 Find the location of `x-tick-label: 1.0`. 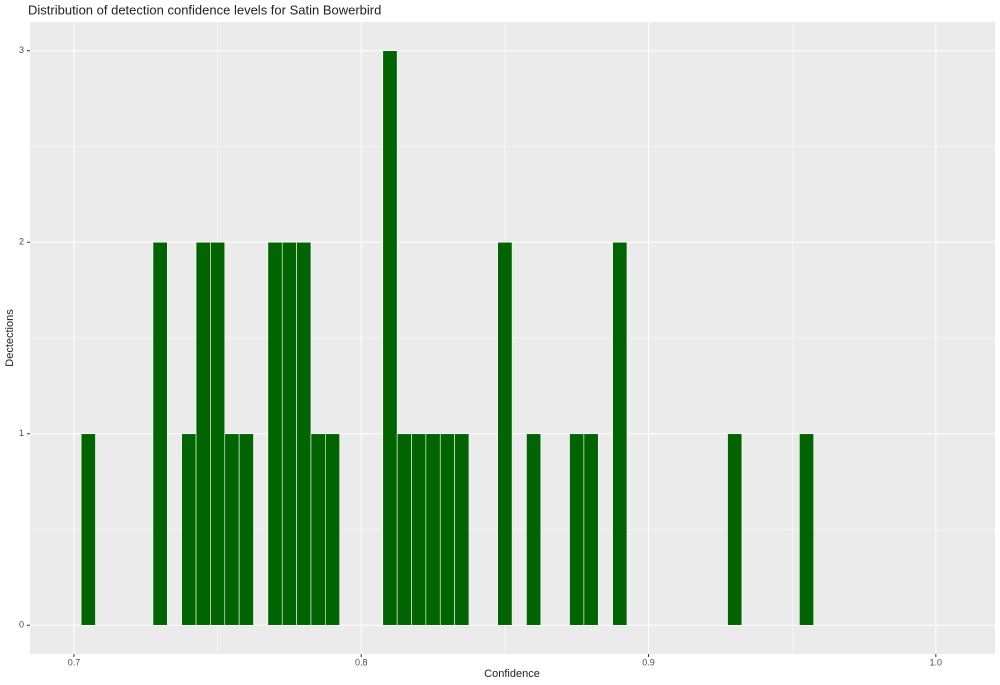

x-tick-label: 1.0 is located at coordinates (936, 662).